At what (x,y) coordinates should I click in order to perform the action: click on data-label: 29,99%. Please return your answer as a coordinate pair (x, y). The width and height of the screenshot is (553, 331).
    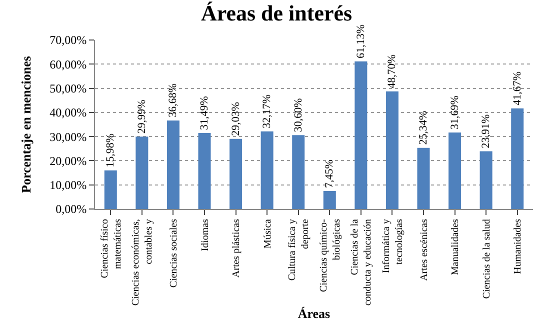
    Looking at the image, I should click on (142, 117).